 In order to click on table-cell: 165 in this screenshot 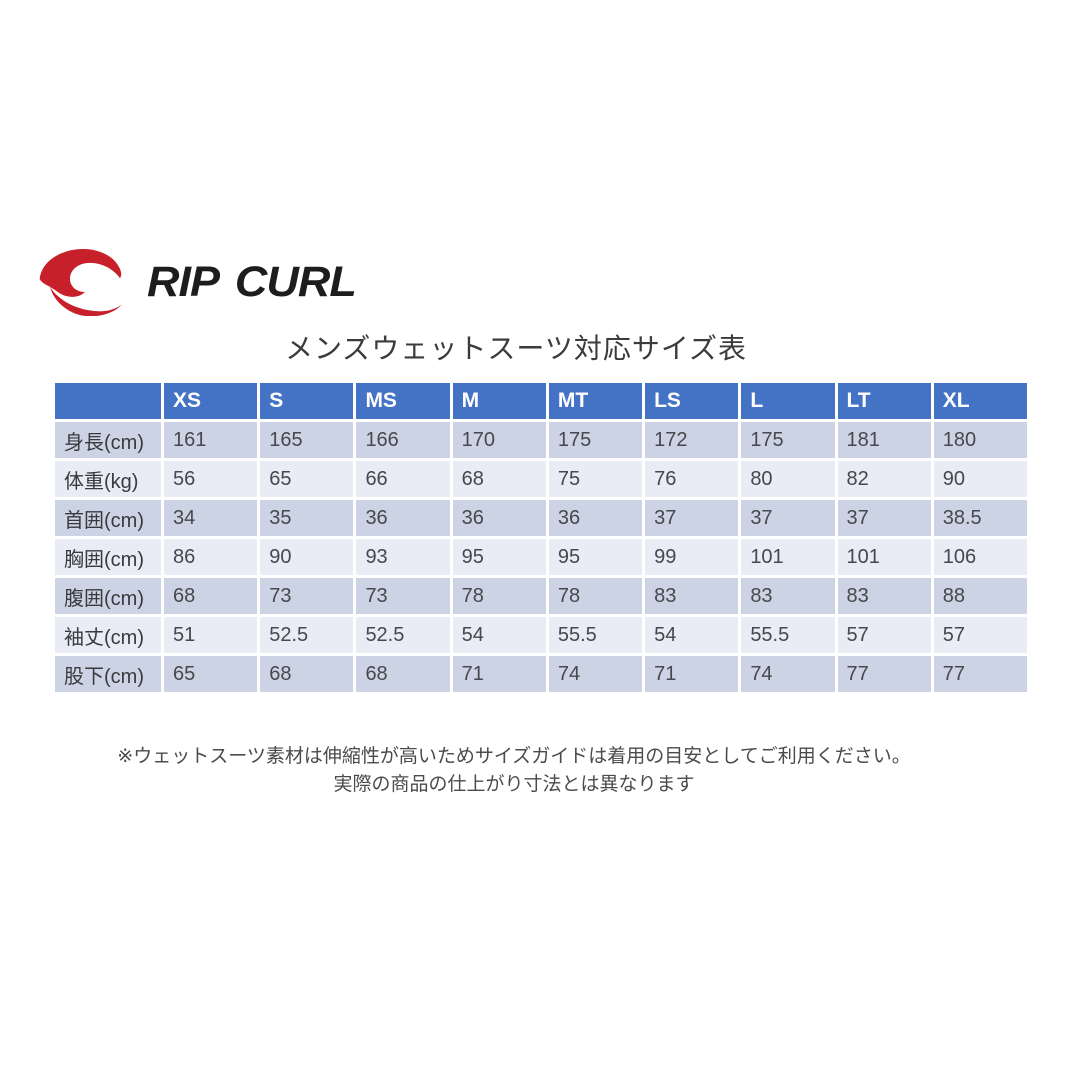, I will do `click(307, 440)`.